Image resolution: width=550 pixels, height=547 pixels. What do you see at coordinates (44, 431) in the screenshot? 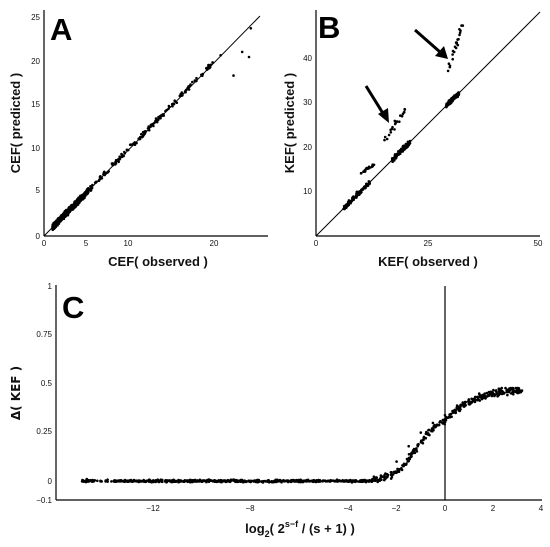
I see `c-ytick-025: 0.25` at bounding box center [44, 431].